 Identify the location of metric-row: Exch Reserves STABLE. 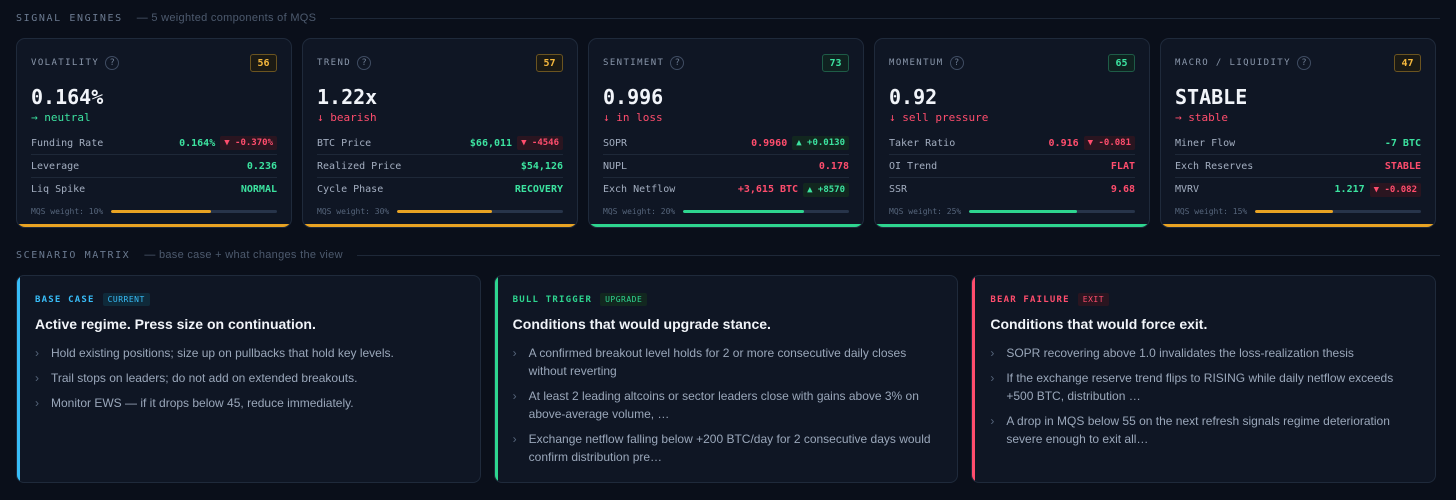
(1298, 166).